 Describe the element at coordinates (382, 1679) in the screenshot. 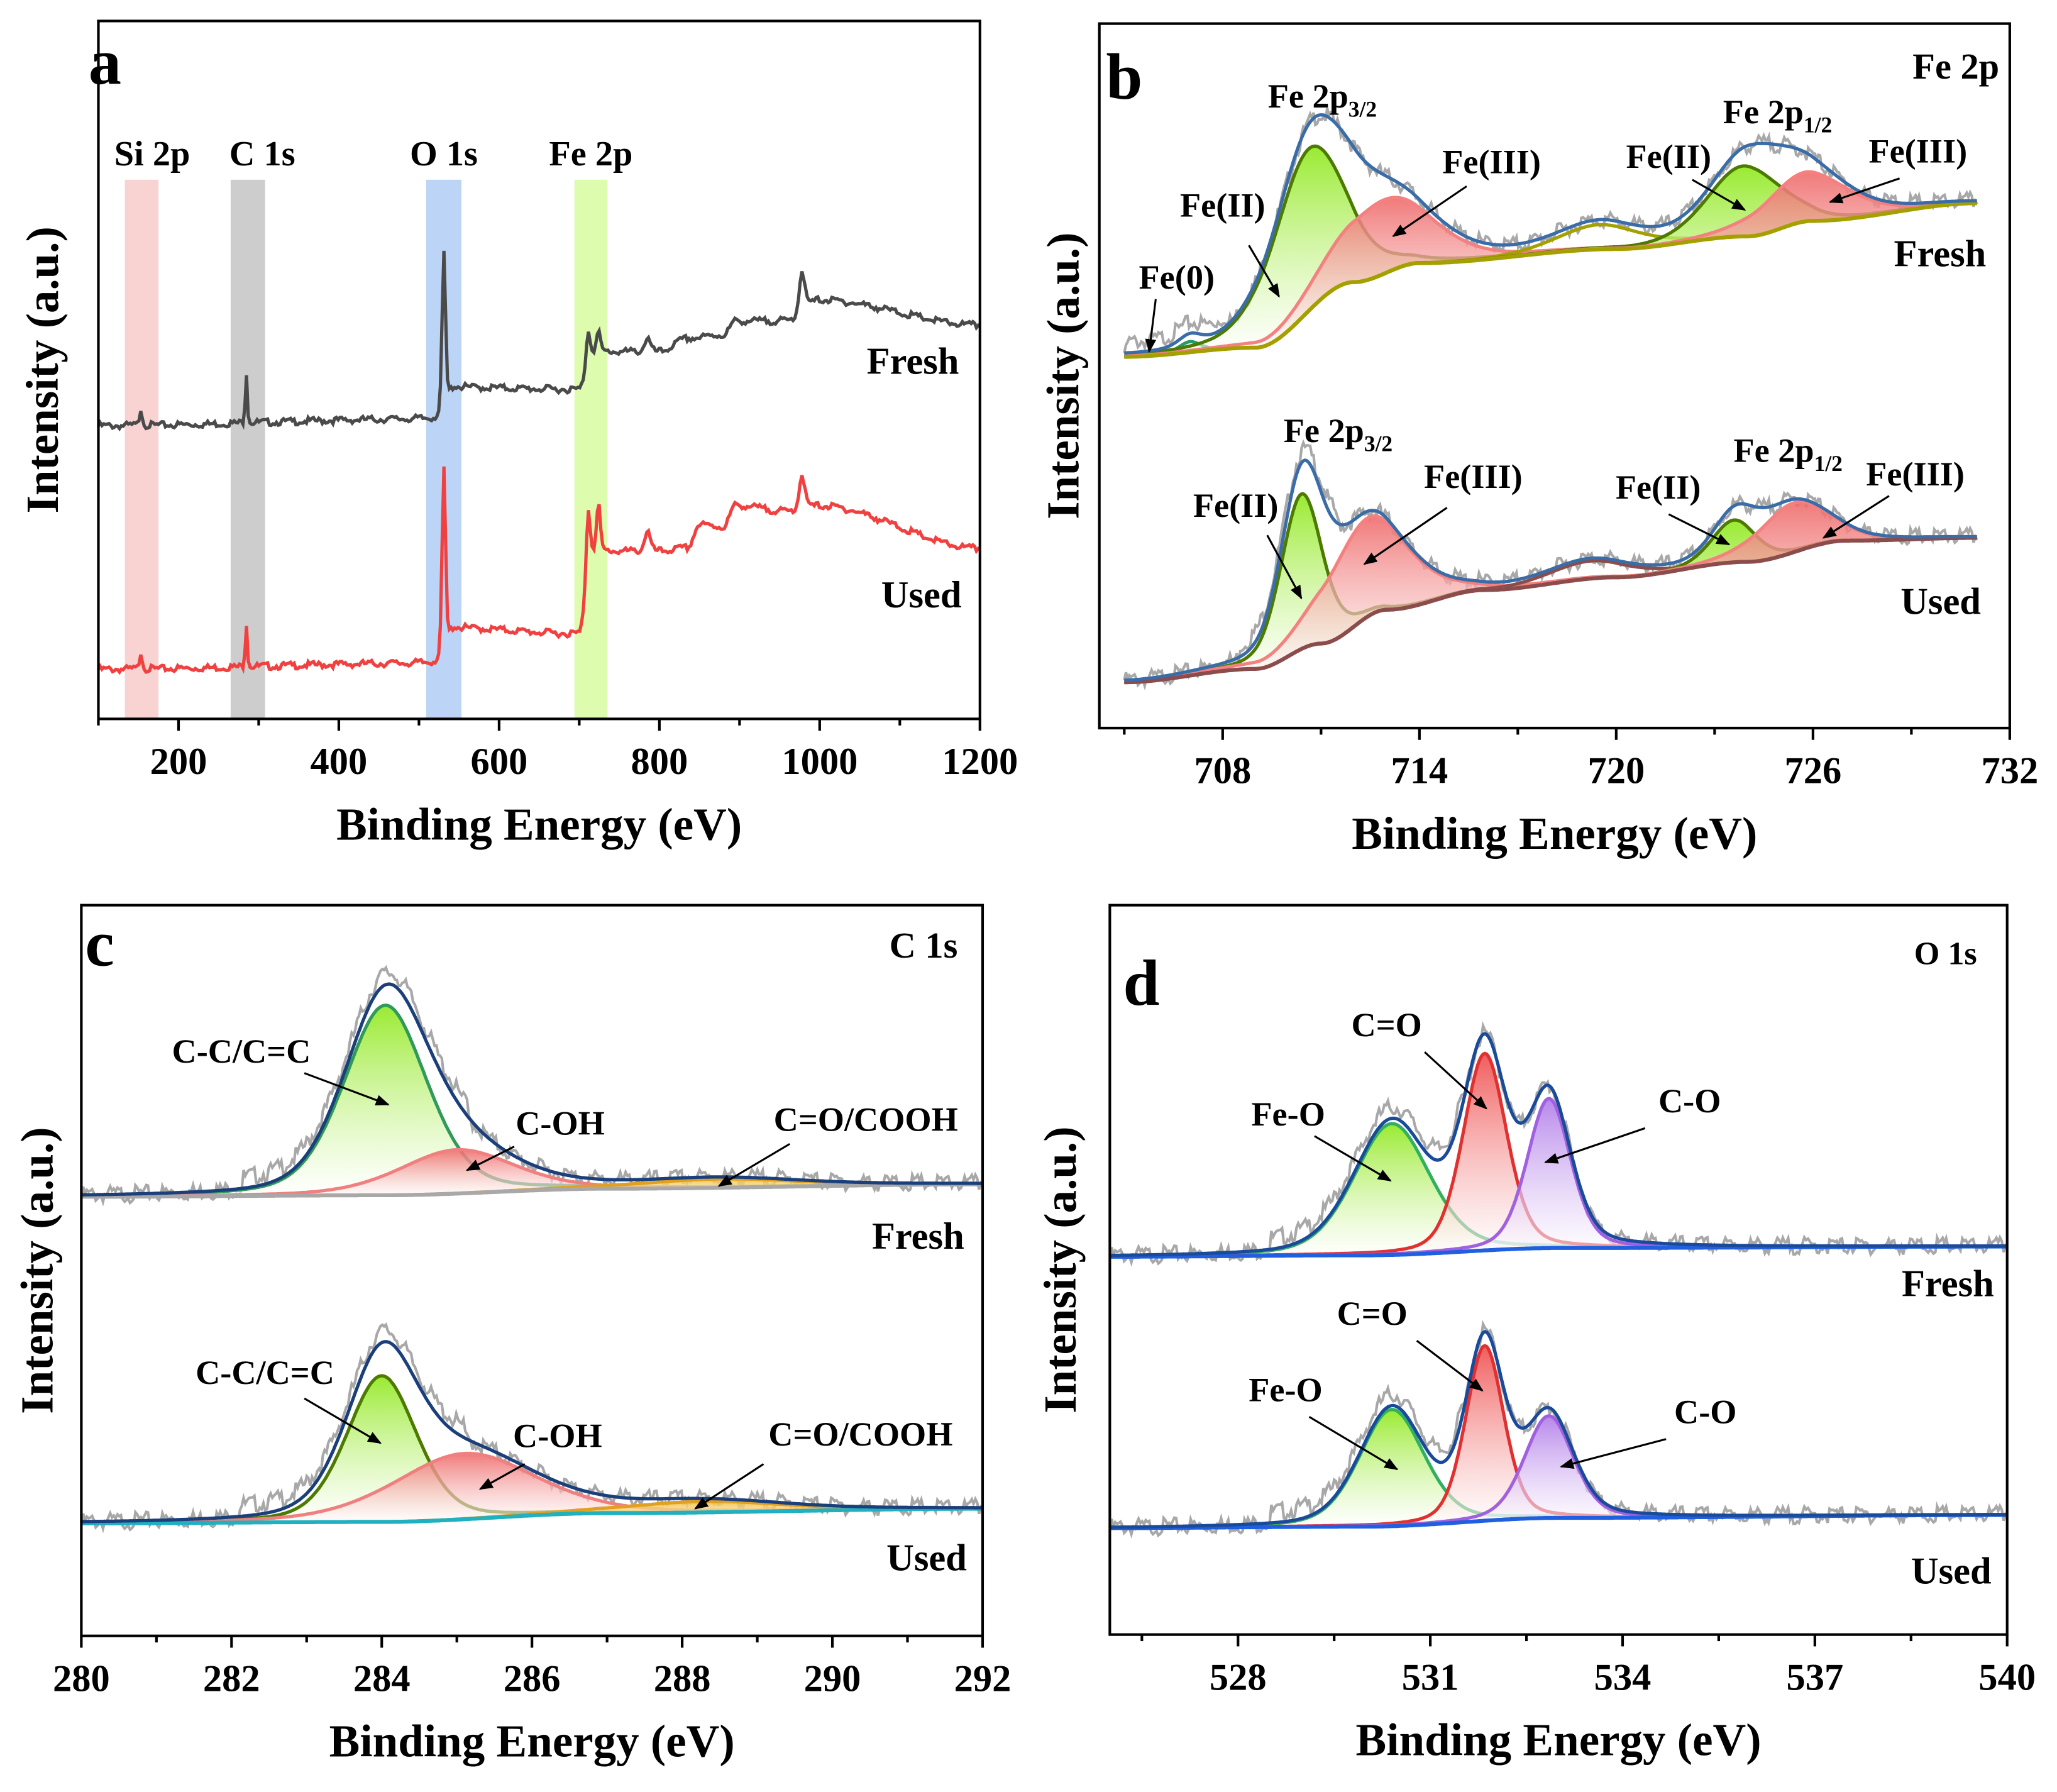

I see `x-tick-label: 284` at that location.